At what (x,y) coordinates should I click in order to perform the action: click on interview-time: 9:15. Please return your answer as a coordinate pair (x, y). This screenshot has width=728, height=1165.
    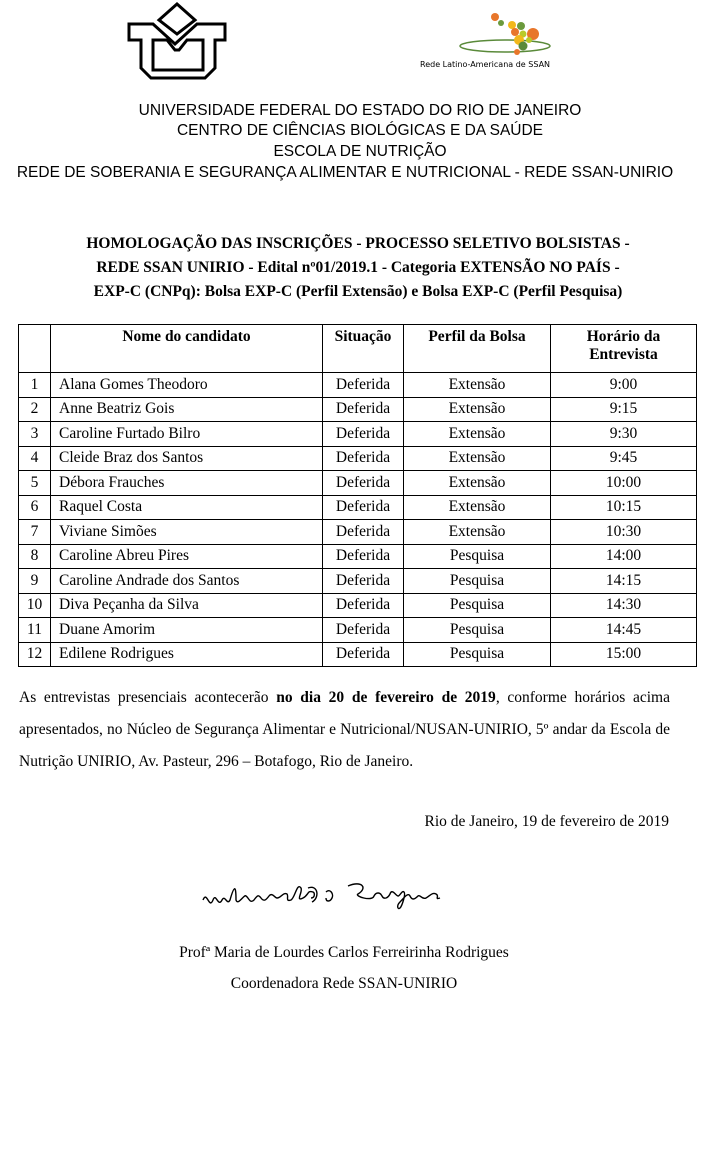
    Looking at the image, I should click on (623, 409).